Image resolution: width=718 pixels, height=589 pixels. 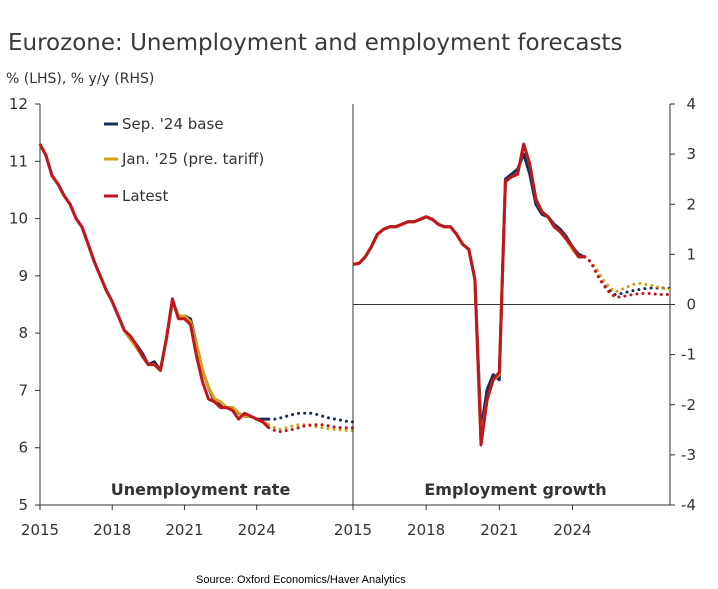 I want to click on chart-subtitle: % (LHS), % y/y (RHS), so click(x=80, y=79).